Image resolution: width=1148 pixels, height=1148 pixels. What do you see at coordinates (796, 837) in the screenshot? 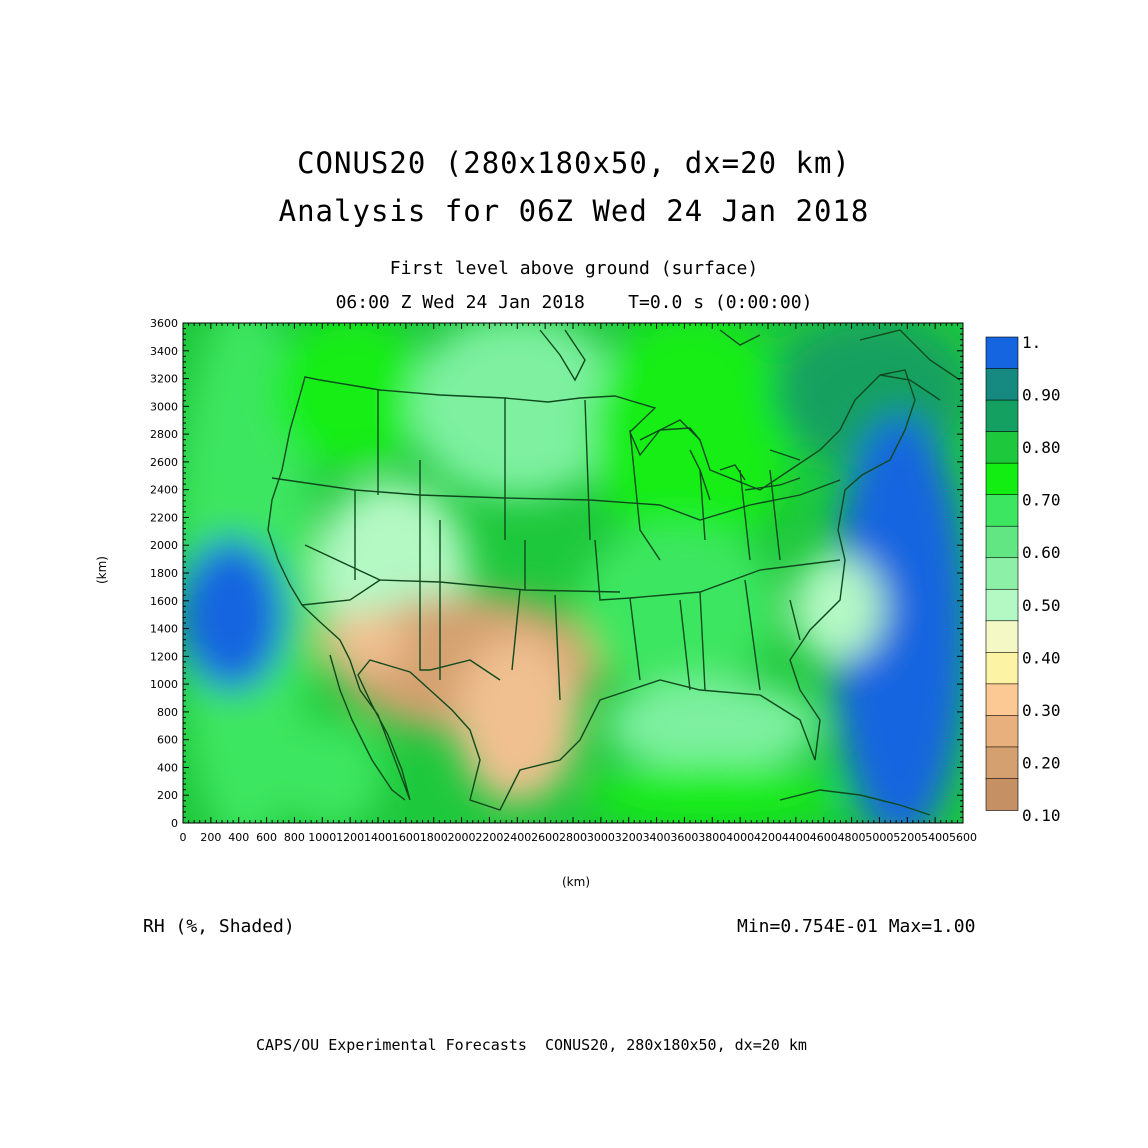
I see `x-tick-label-4400: 4400` at bounding box center [796, 837].